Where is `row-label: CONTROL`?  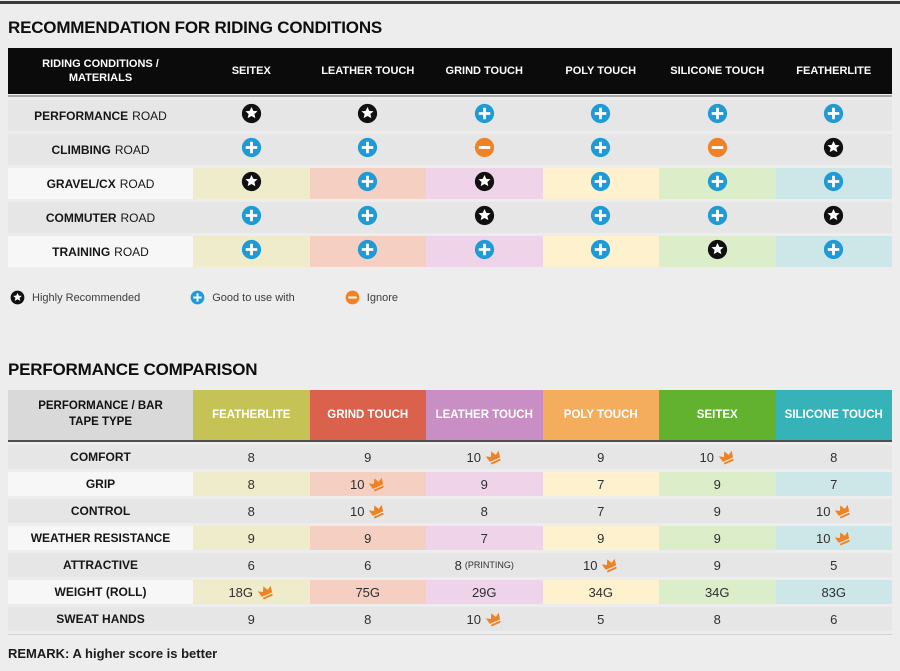 row-label: CONTROL is located at coordinates (100, 511).